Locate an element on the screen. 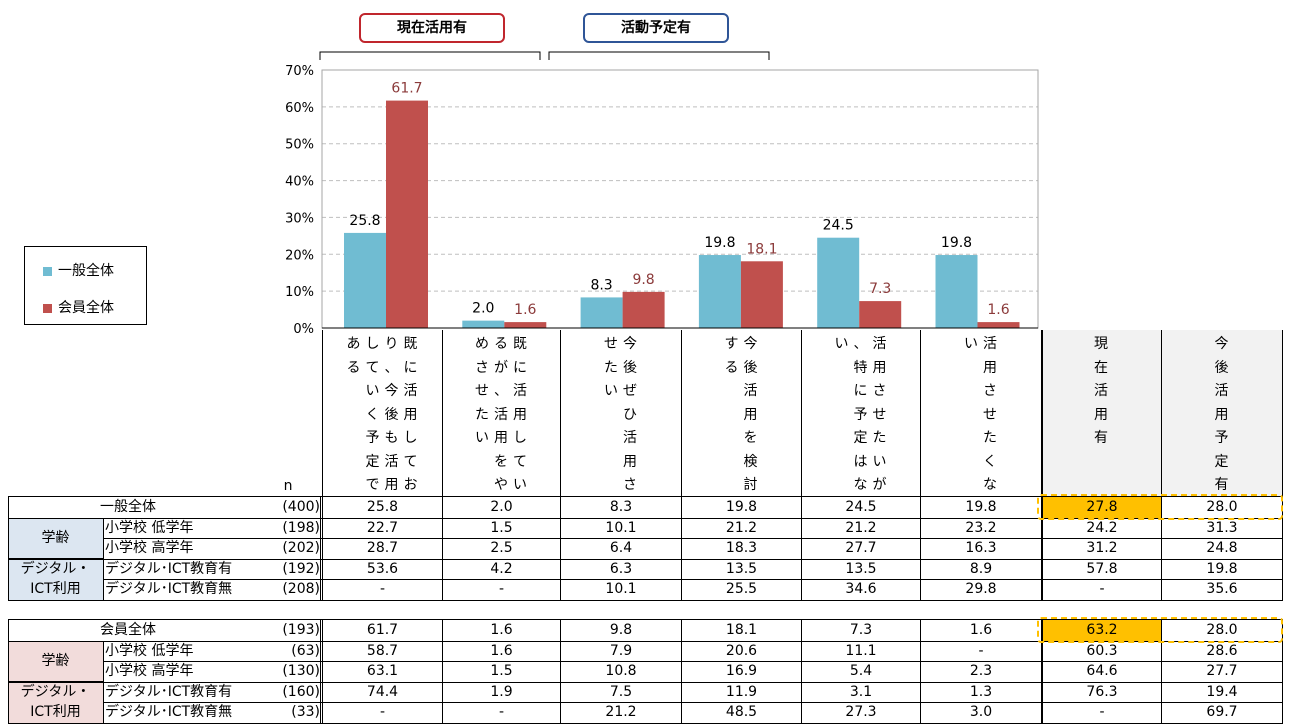  row-n: (202) is located at coordinates (301, 548).